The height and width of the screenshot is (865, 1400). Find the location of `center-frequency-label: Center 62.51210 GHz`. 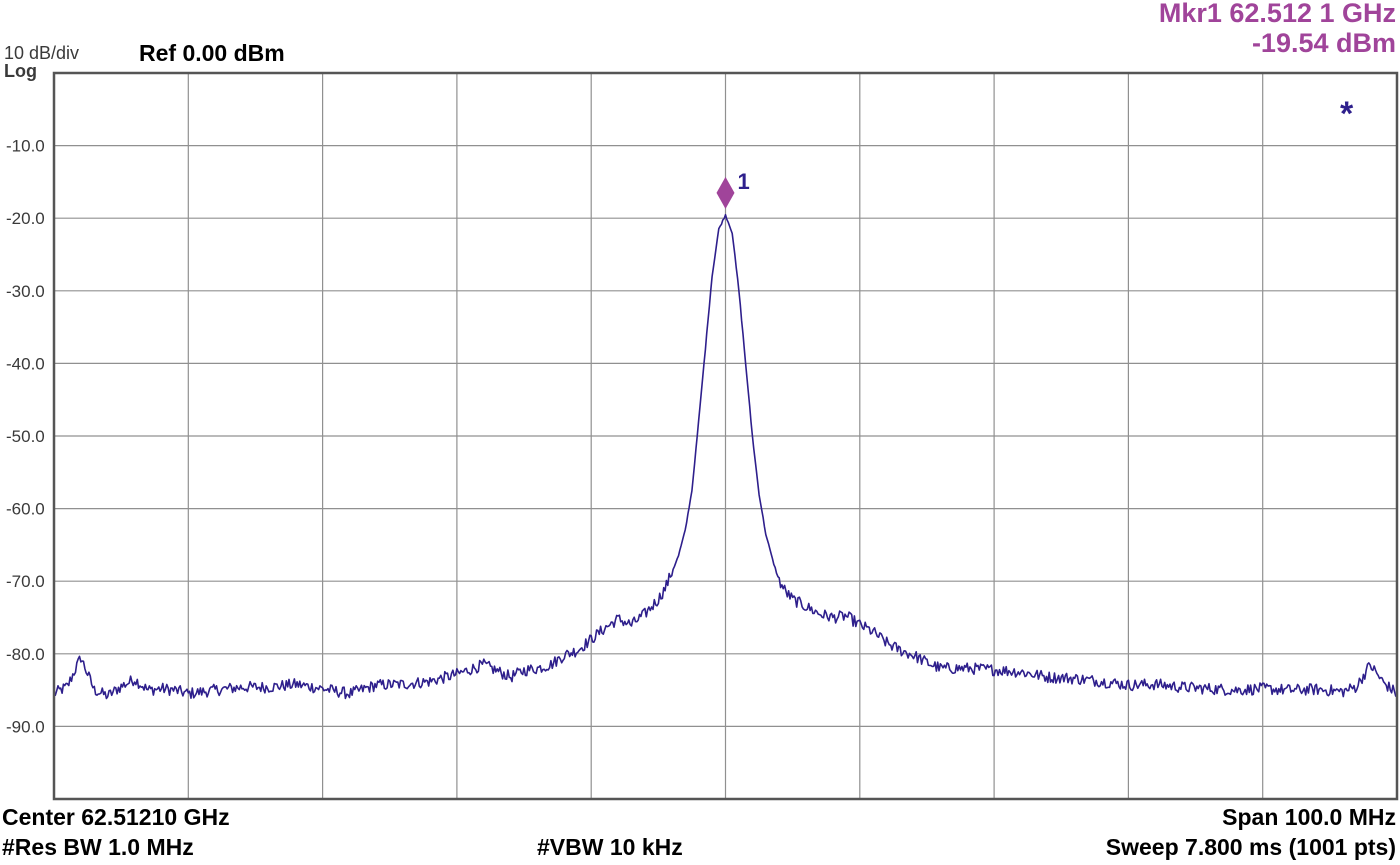

center-frequency-label: Center 62.51210 GHz is located at coordinates (116, 817).